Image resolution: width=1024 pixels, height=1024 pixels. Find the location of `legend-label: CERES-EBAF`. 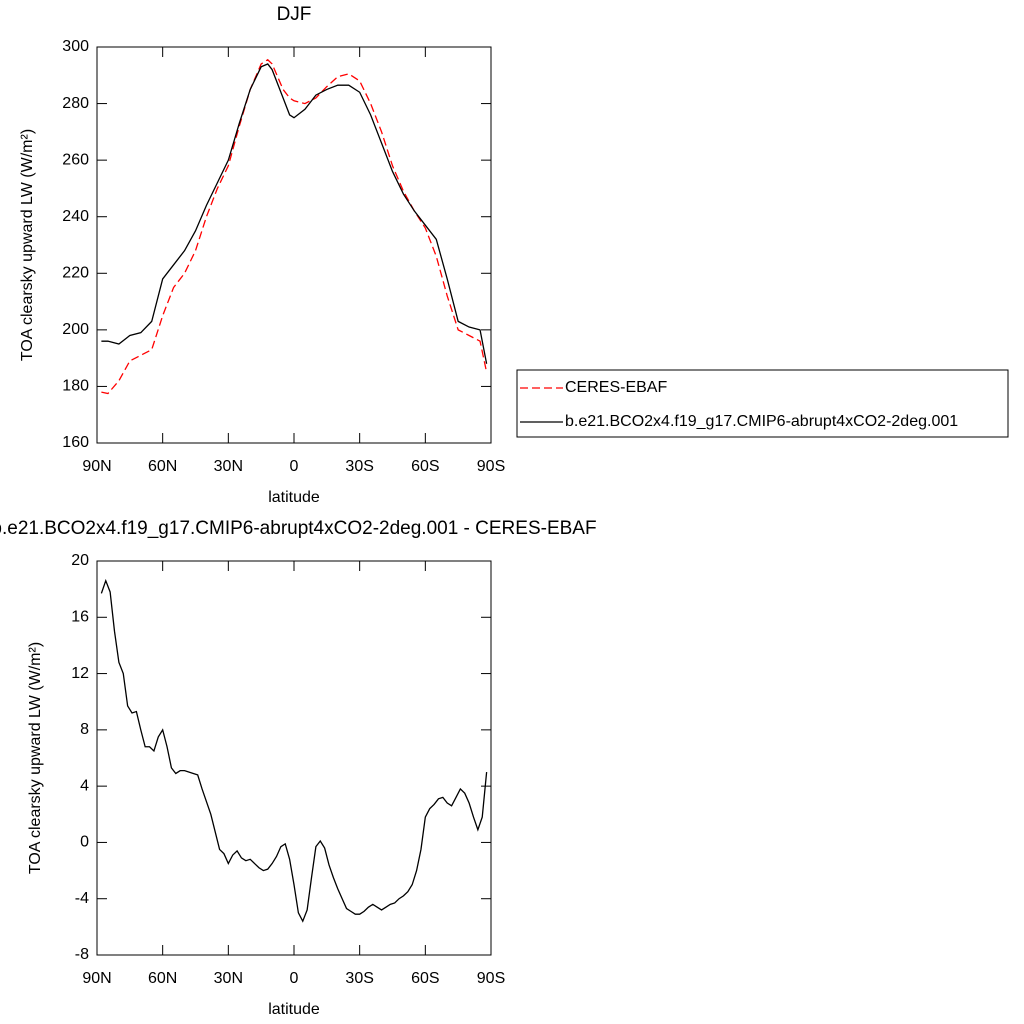

legend-label: CERES-EBAF is located at coordinates (616, 387).